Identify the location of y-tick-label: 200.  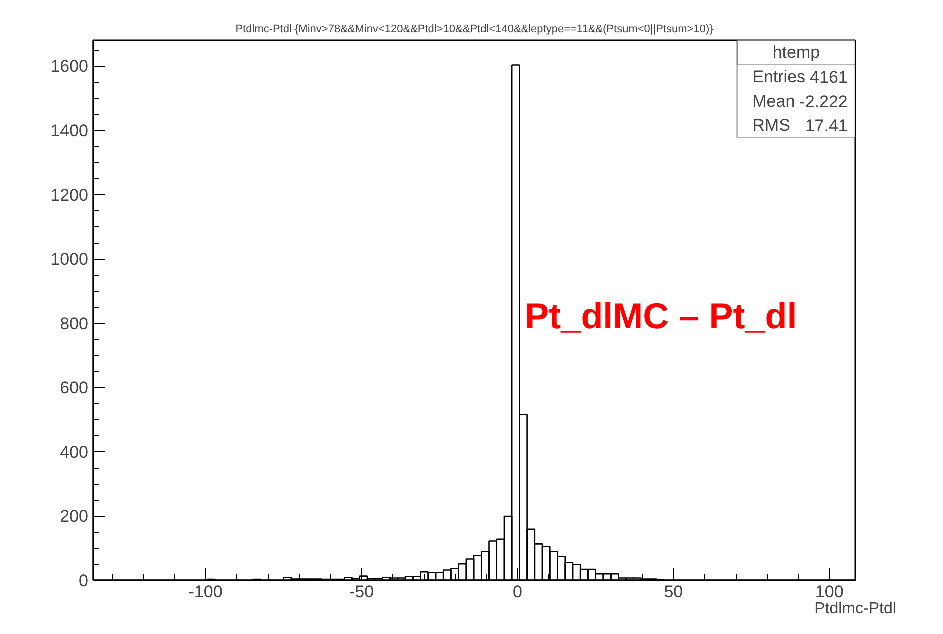
(74, 516).